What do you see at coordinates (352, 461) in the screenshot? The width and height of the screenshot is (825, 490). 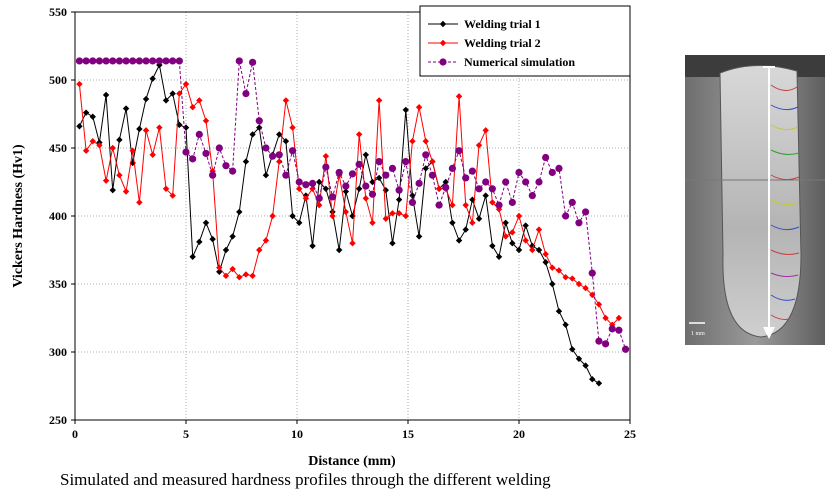 I see `x-axis-label: Distance (mm)` at bounding box center [352, 461].